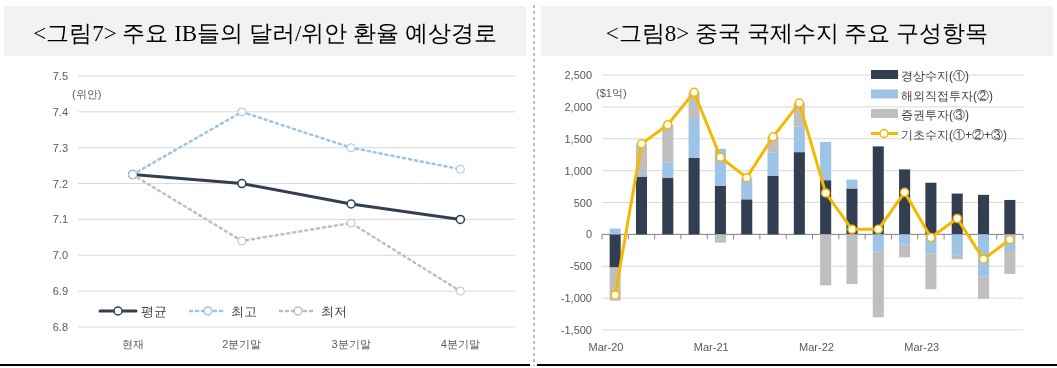 This screenshot has height=368, width=1057. I want to click on y-tick-label: 2,500, so click(578, 75).